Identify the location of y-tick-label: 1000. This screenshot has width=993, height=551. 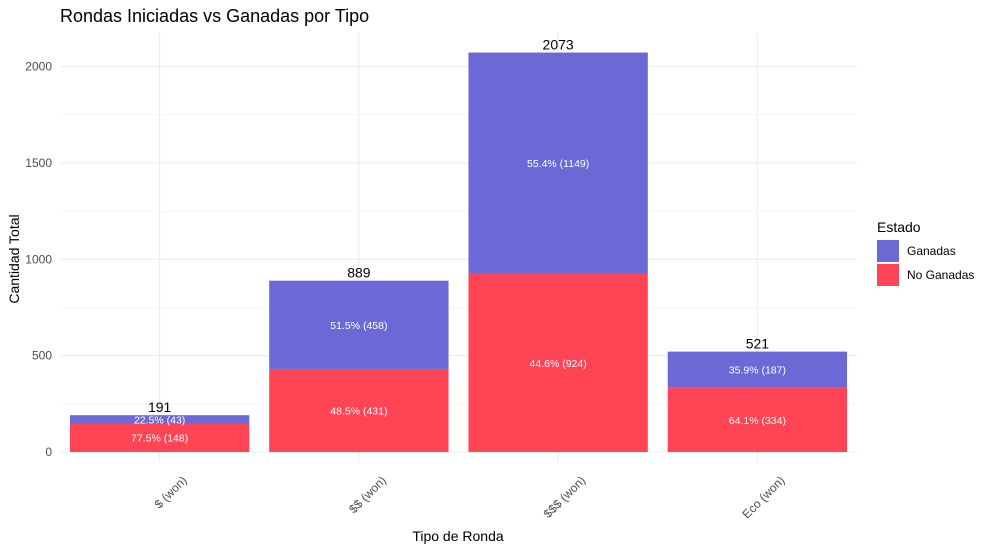
(38, 259).